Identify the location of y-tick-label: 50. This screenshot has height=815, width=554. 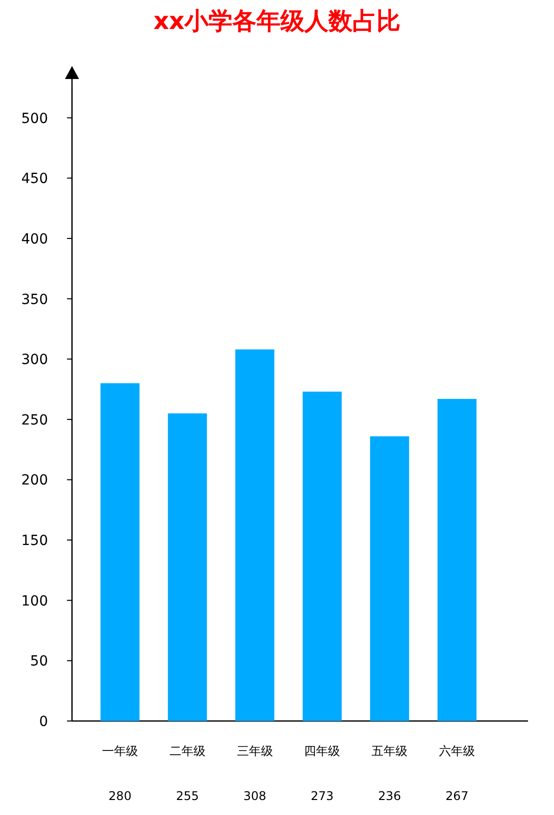
(39, 662).